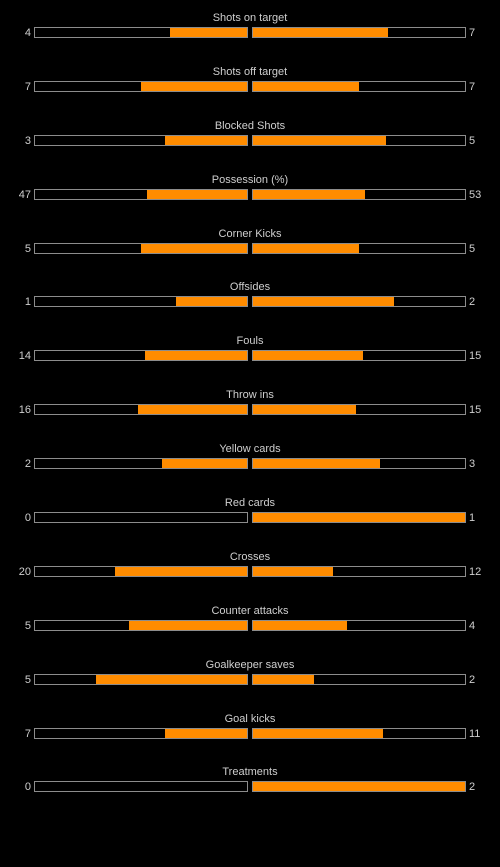  Describe the element at coordinates (250, 91) in the screenshot. I see `stat-row: Shots off target 7 7` at that location.